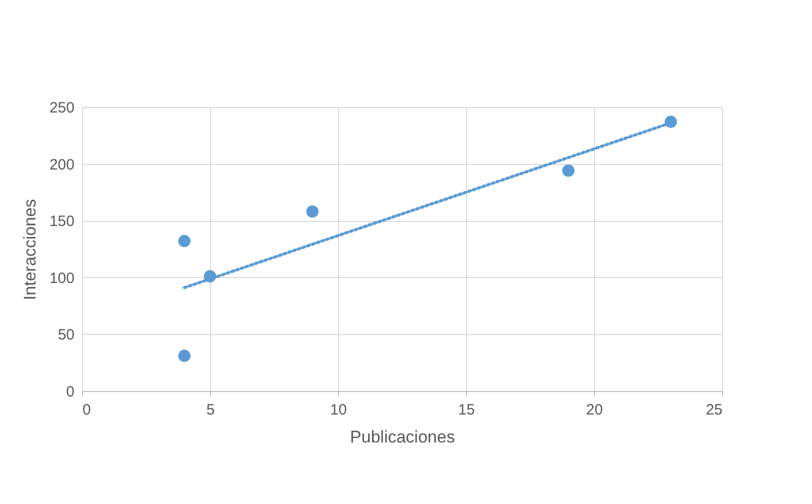 This screenshot has width=812, height=504. What do you see at coordinates (338, 410) in the screenshot?
I see `x-tick-label: 10` at bounding box center [338, 410].